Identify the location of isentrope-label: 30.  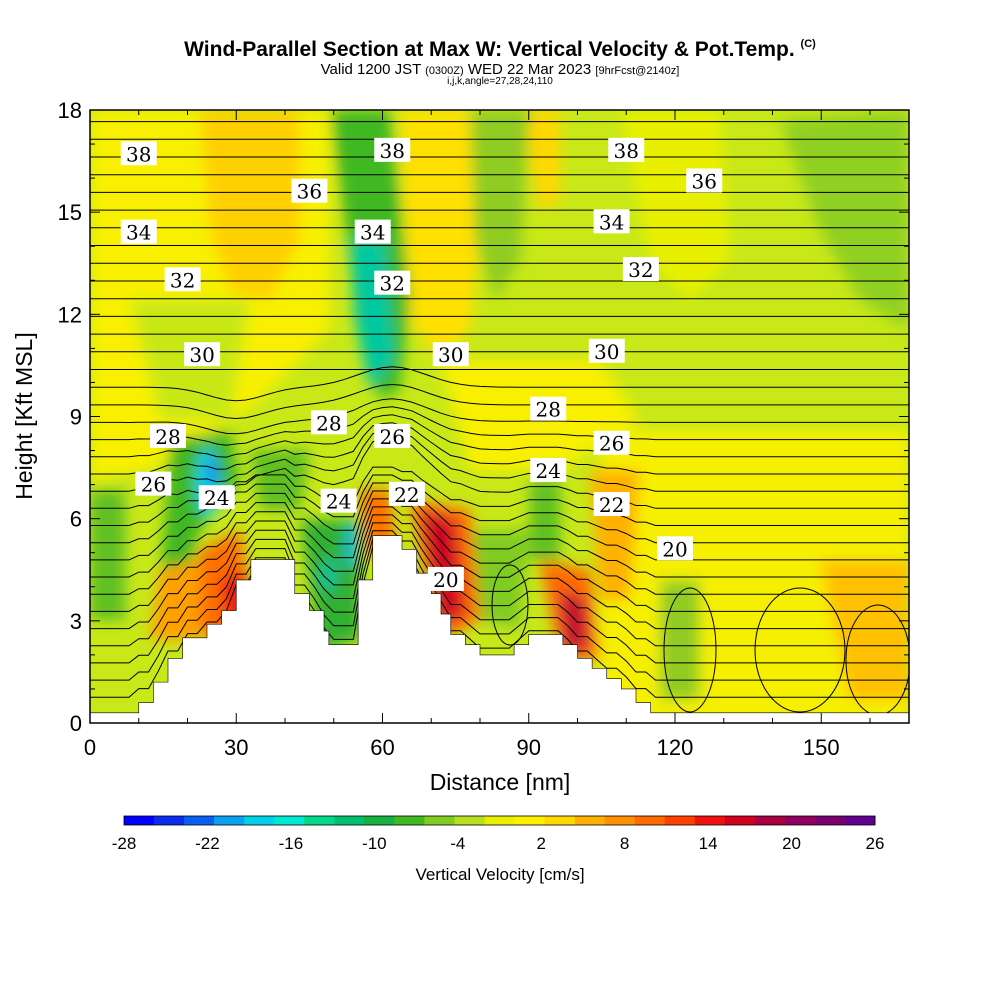
(450, 354).